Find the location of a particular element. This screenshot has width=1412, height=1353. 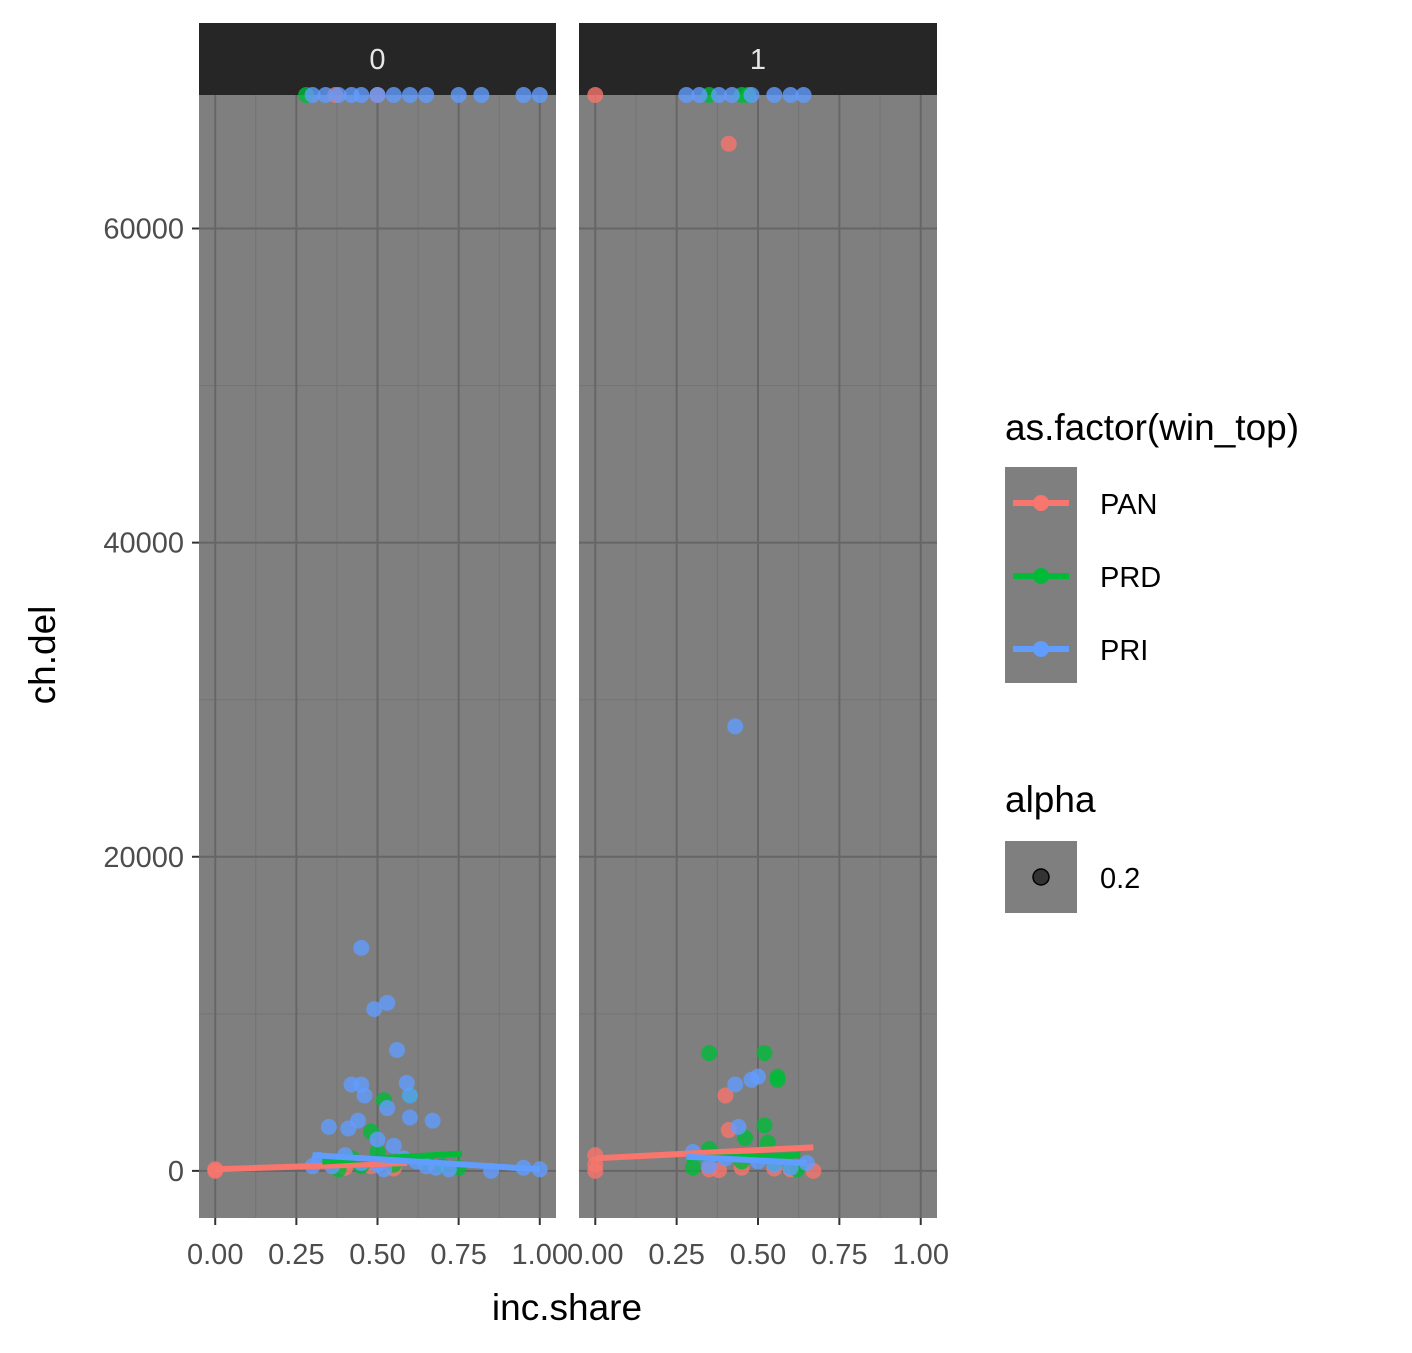

facet-strip-label: 0 is located at coordinates (377, 60).